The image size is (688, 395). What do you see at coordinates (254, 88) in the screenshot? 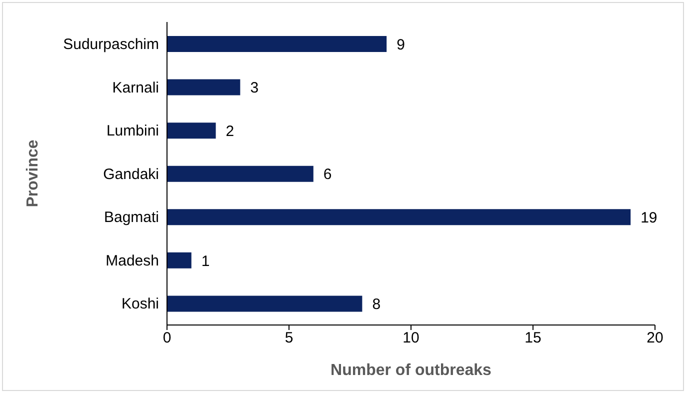
I see `data-label: 3` at bounding box center [254, 88].